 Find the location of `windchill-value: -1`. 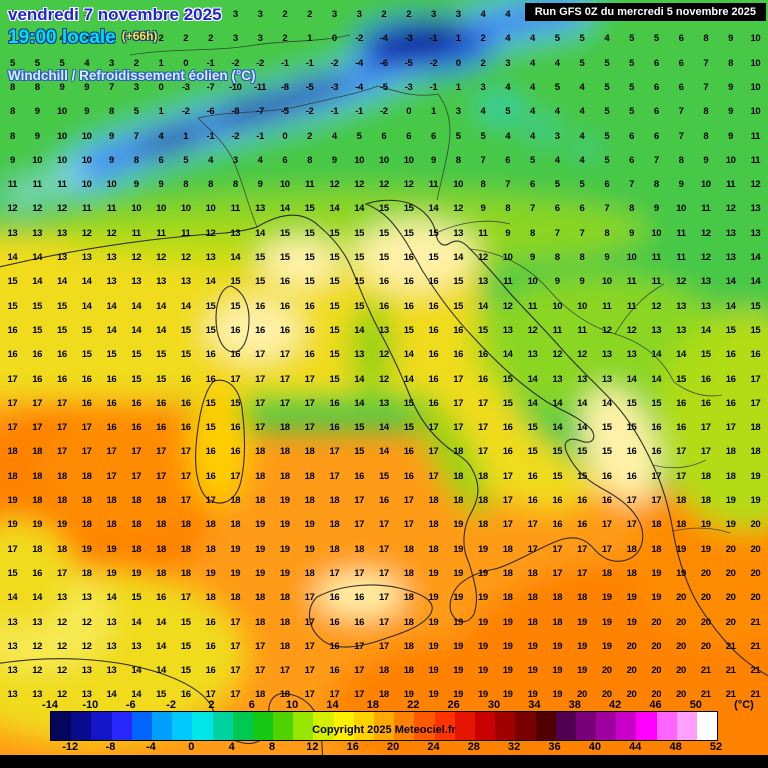

windchill-value: -1 is located at coordinates (433, 87).